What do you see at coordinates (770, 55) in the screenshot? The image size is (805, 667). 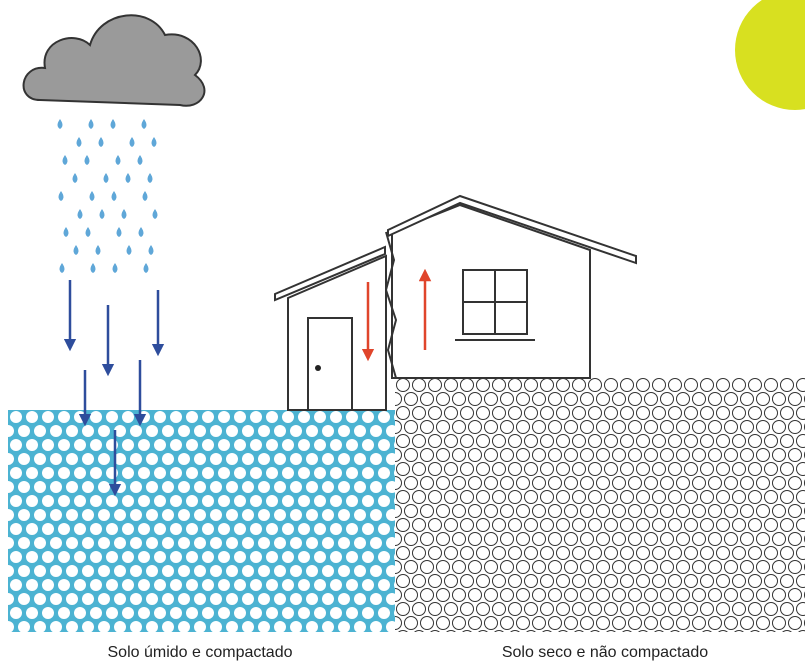 I see `sun` at bounding box center [770, 55].